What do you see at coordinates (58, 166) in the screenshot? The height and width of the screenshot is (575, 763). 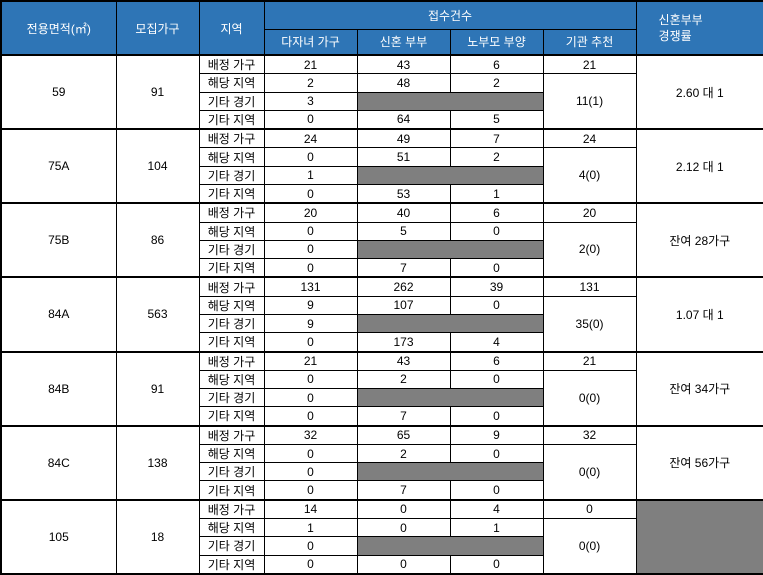 I see `area-cell: 75A` at bounding box center [58, 166].